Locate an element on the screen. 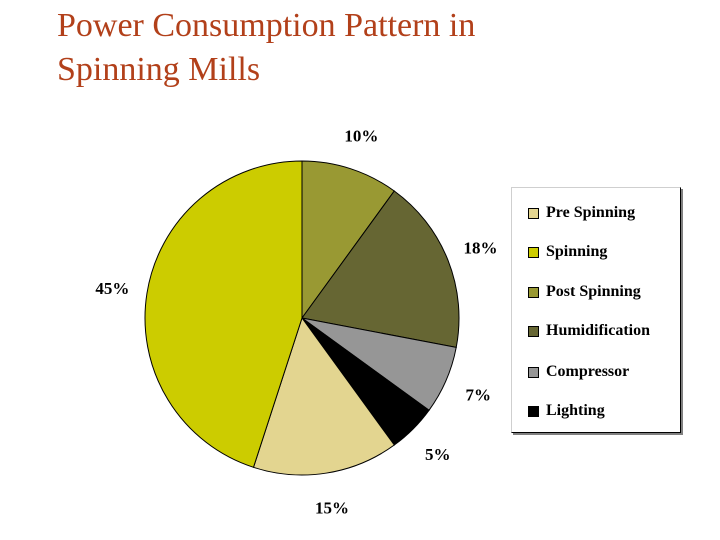  legend-item-post-spinning: Post Spinning is located at coordinates (584, 292).